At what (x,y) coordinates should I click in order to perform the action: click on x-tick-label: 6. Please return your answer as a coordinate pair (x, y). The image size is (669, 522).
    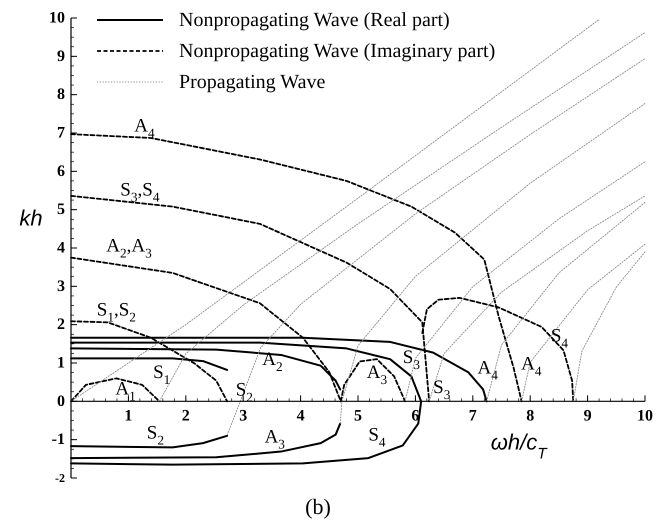
    Looking at the image, I should click on (415, 415).